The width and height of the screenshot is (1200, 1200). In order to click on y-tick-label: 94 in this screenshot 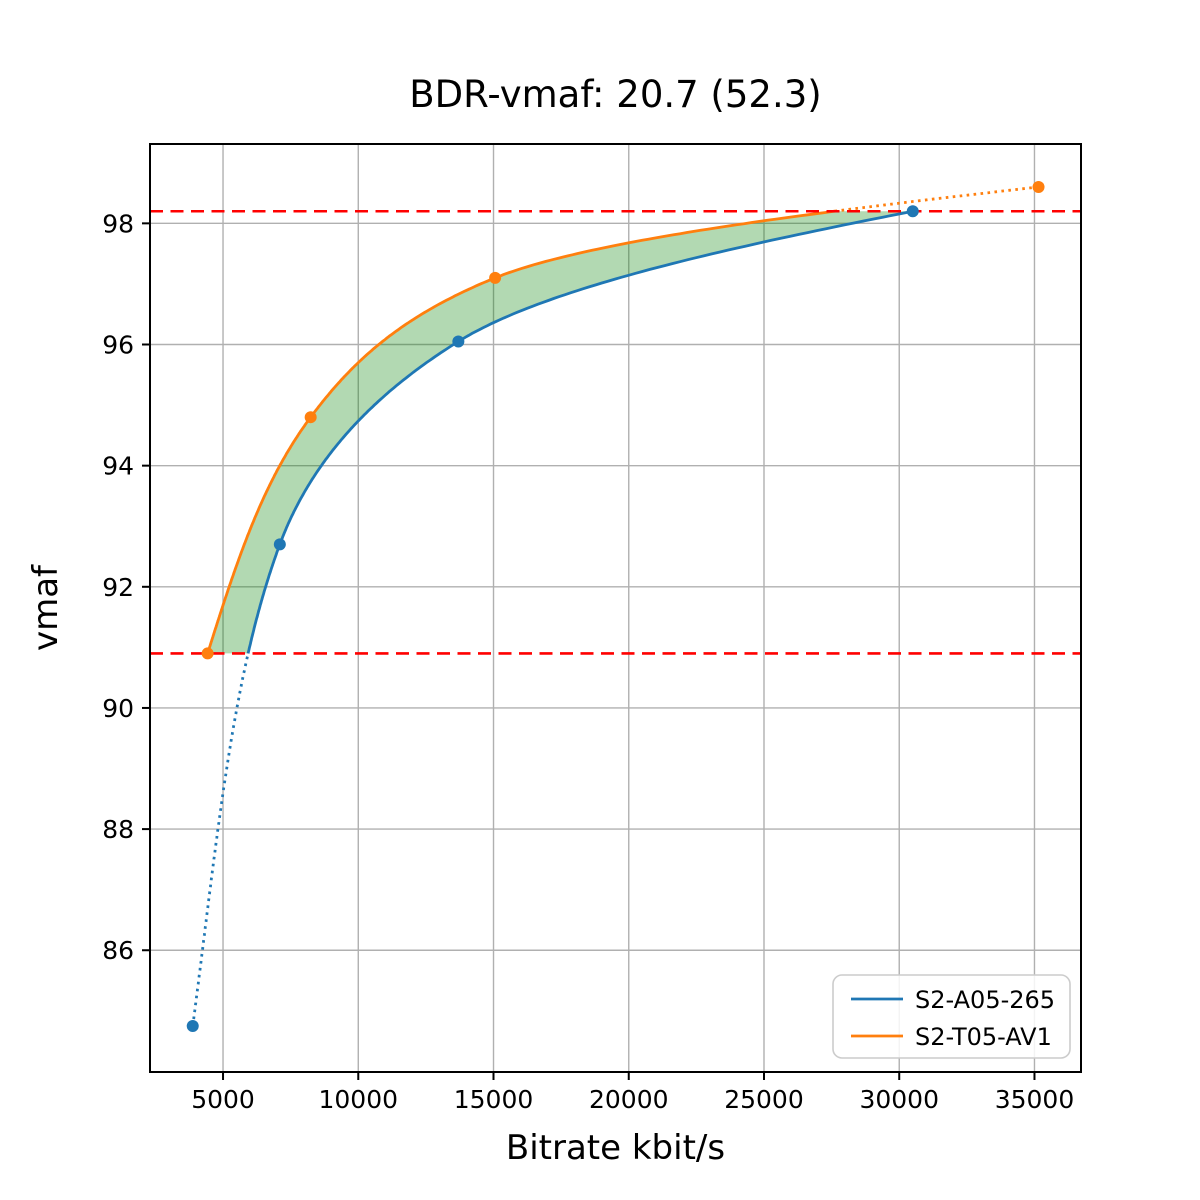, I will do `click(118, 466)`.